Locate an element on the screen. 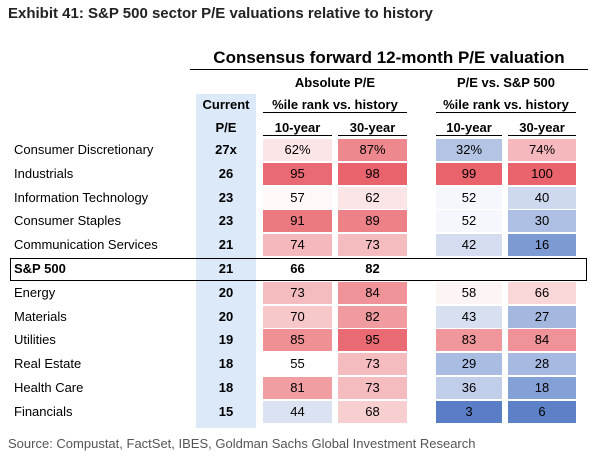  heat-cell: 29 is located at coordinates (469, 364).